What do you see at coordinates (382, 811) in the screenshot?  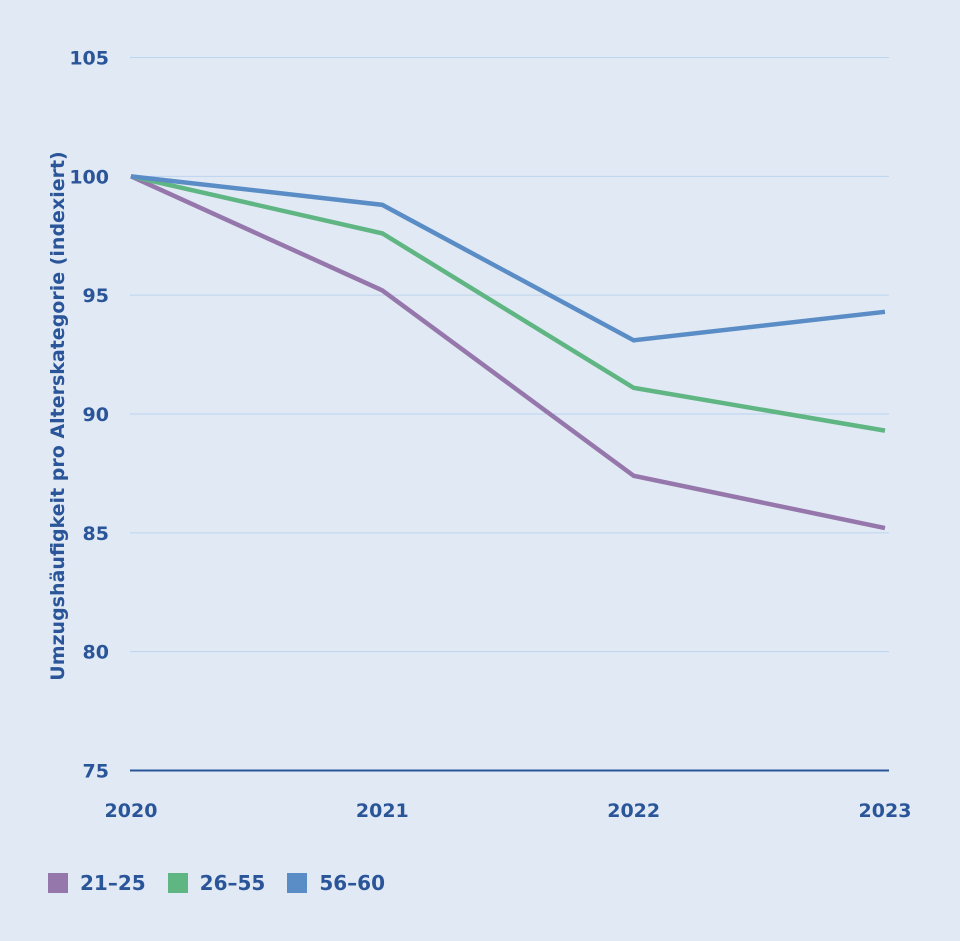 I see `x-tick-label: 2021` at bounding box center [382, 811].